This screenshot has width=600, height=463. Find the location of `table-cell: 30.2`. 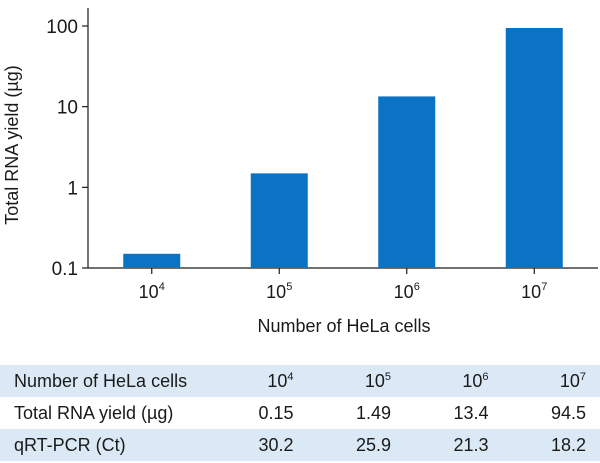

table-cell: 30.2 is located at coordinates (259, 445).